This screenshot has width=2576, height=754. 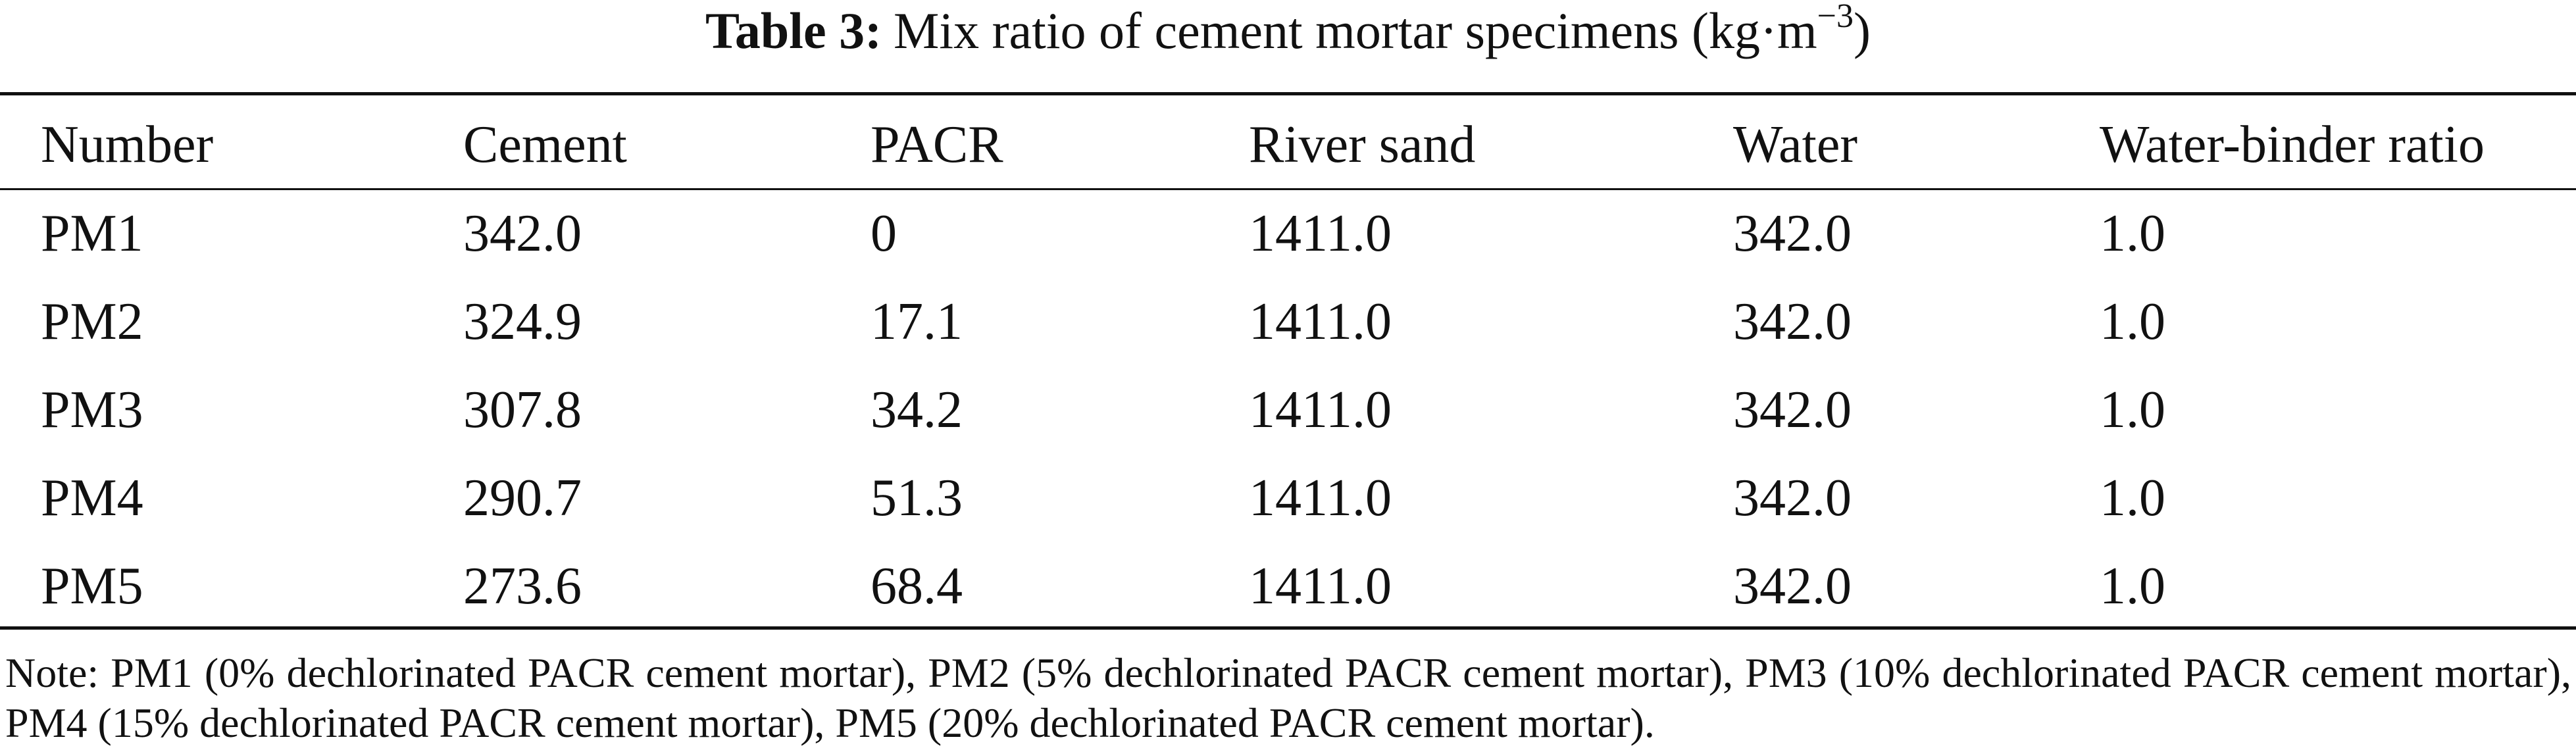 I want to click on table-cell: 0, so click(x=884, y=234).